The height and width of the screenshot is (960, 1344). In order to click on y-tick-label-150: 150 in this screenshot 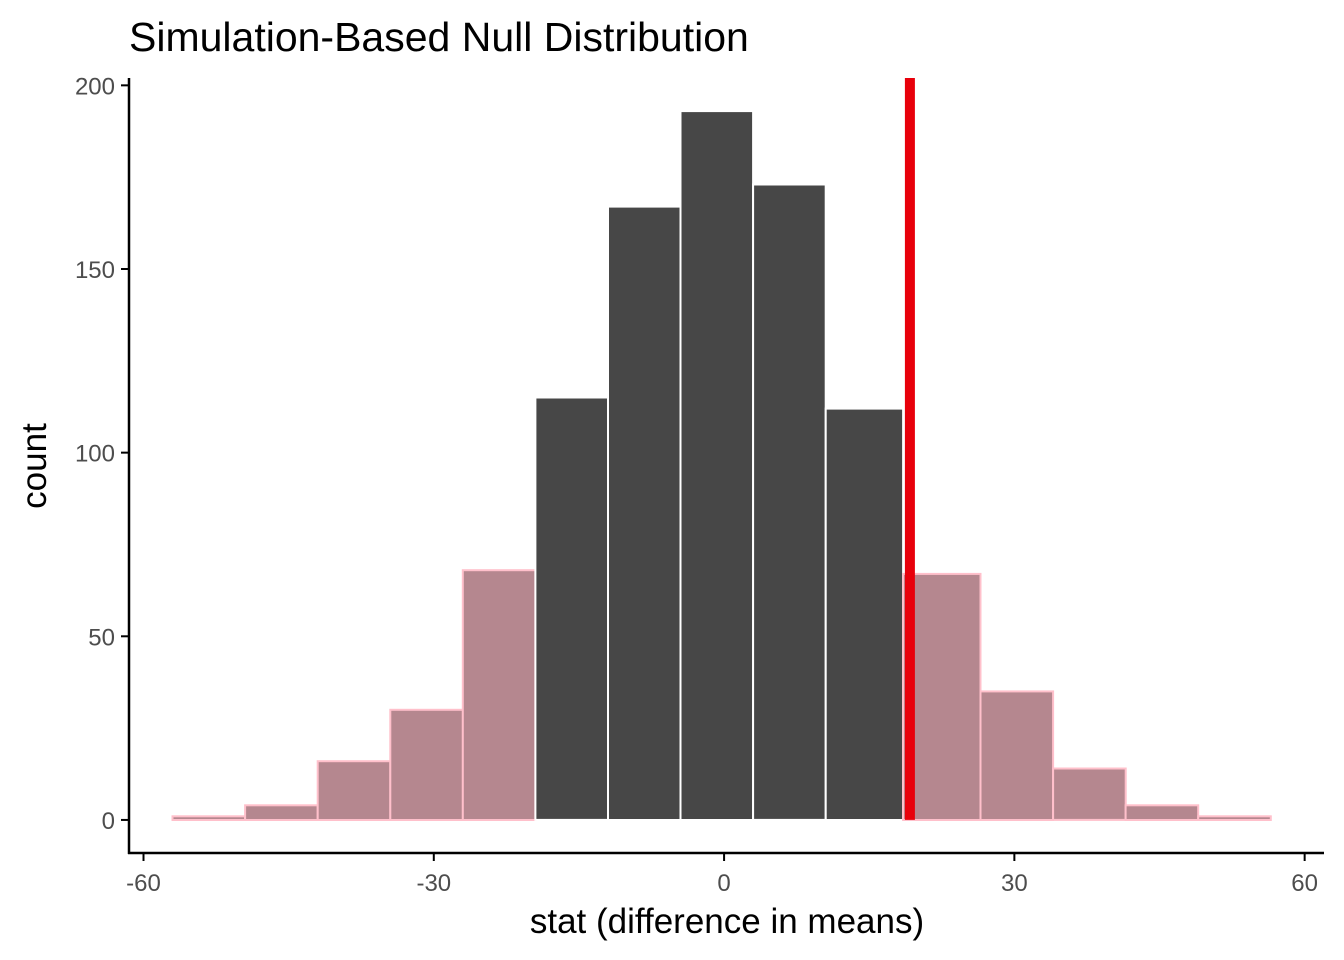, I will do `click(95, 270)`.